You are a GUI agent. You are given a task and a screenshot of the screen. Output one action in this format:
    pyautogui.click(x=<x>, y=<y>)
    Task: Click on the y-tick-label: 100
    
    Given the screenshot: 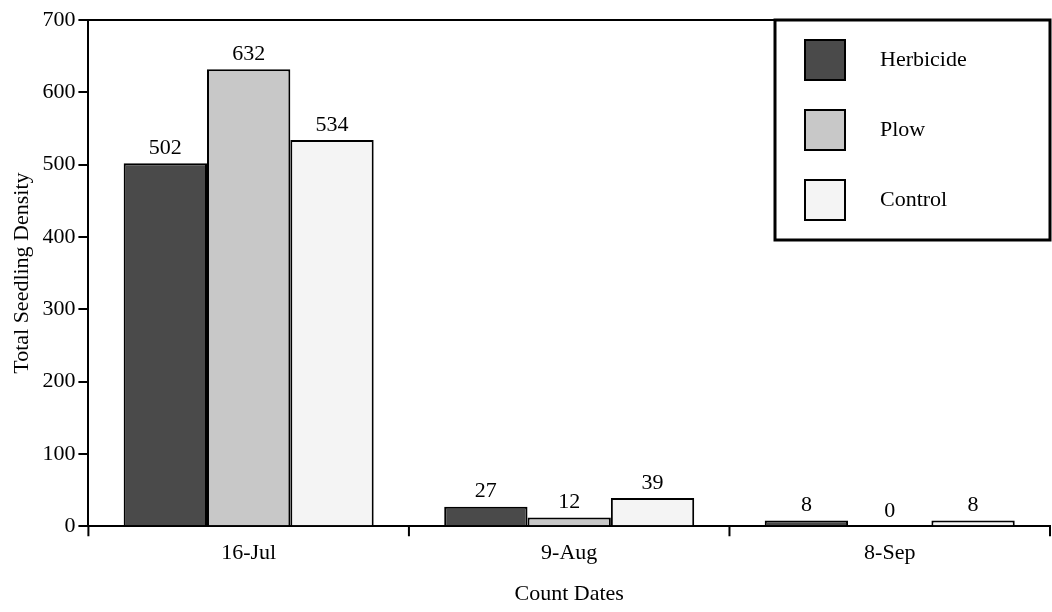 What is the action you would take?
    pyautogui.click(x=59, y=452)
    